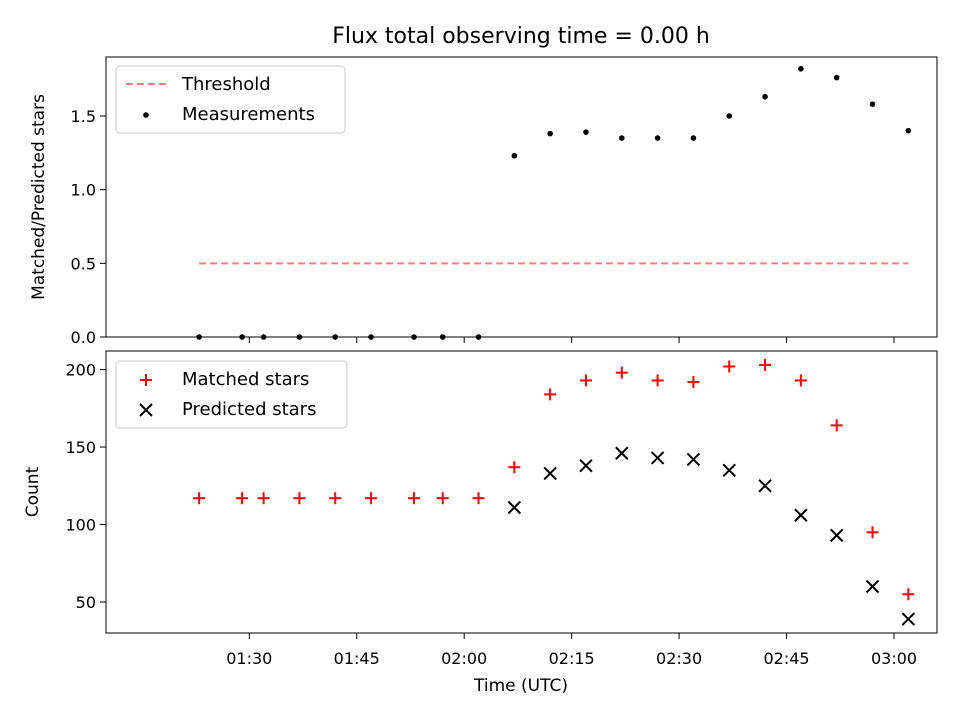  Describe the element at coordinates (787, 658) in the screenshot. I see `x-tick-label-02-45: 02:45` at that location.